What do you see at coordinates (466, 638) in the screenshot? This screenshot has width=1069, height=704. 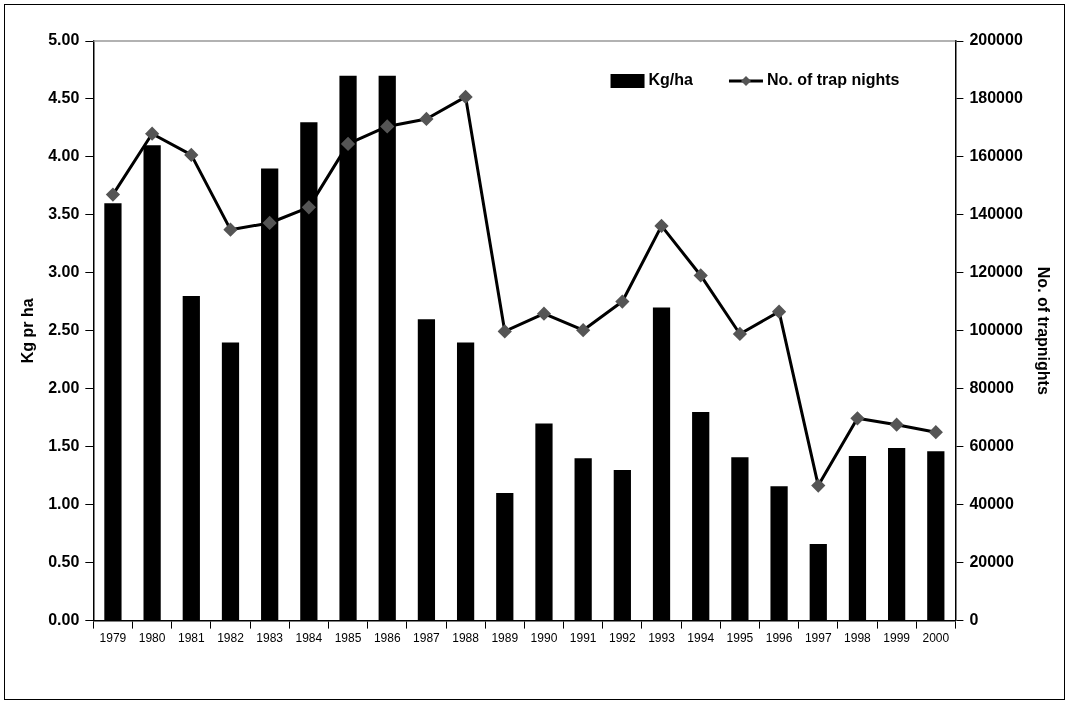 I see `x-tick-label: 1988` at bounding box center [466, 638].